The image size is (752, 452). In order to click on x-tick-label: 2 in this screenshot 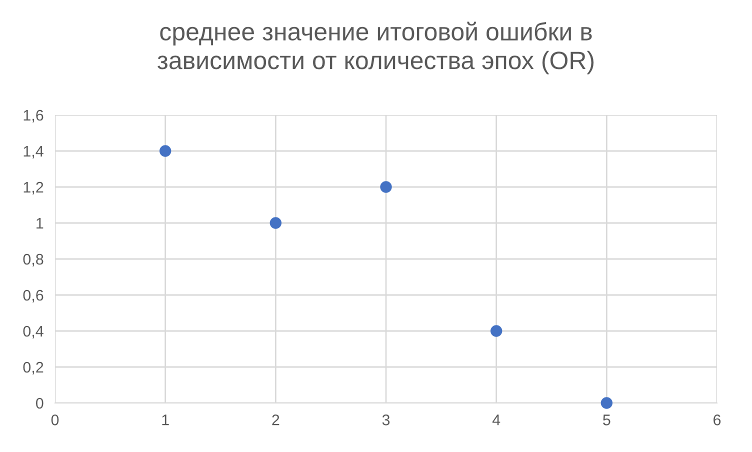, I will do `click(276, 420)`.